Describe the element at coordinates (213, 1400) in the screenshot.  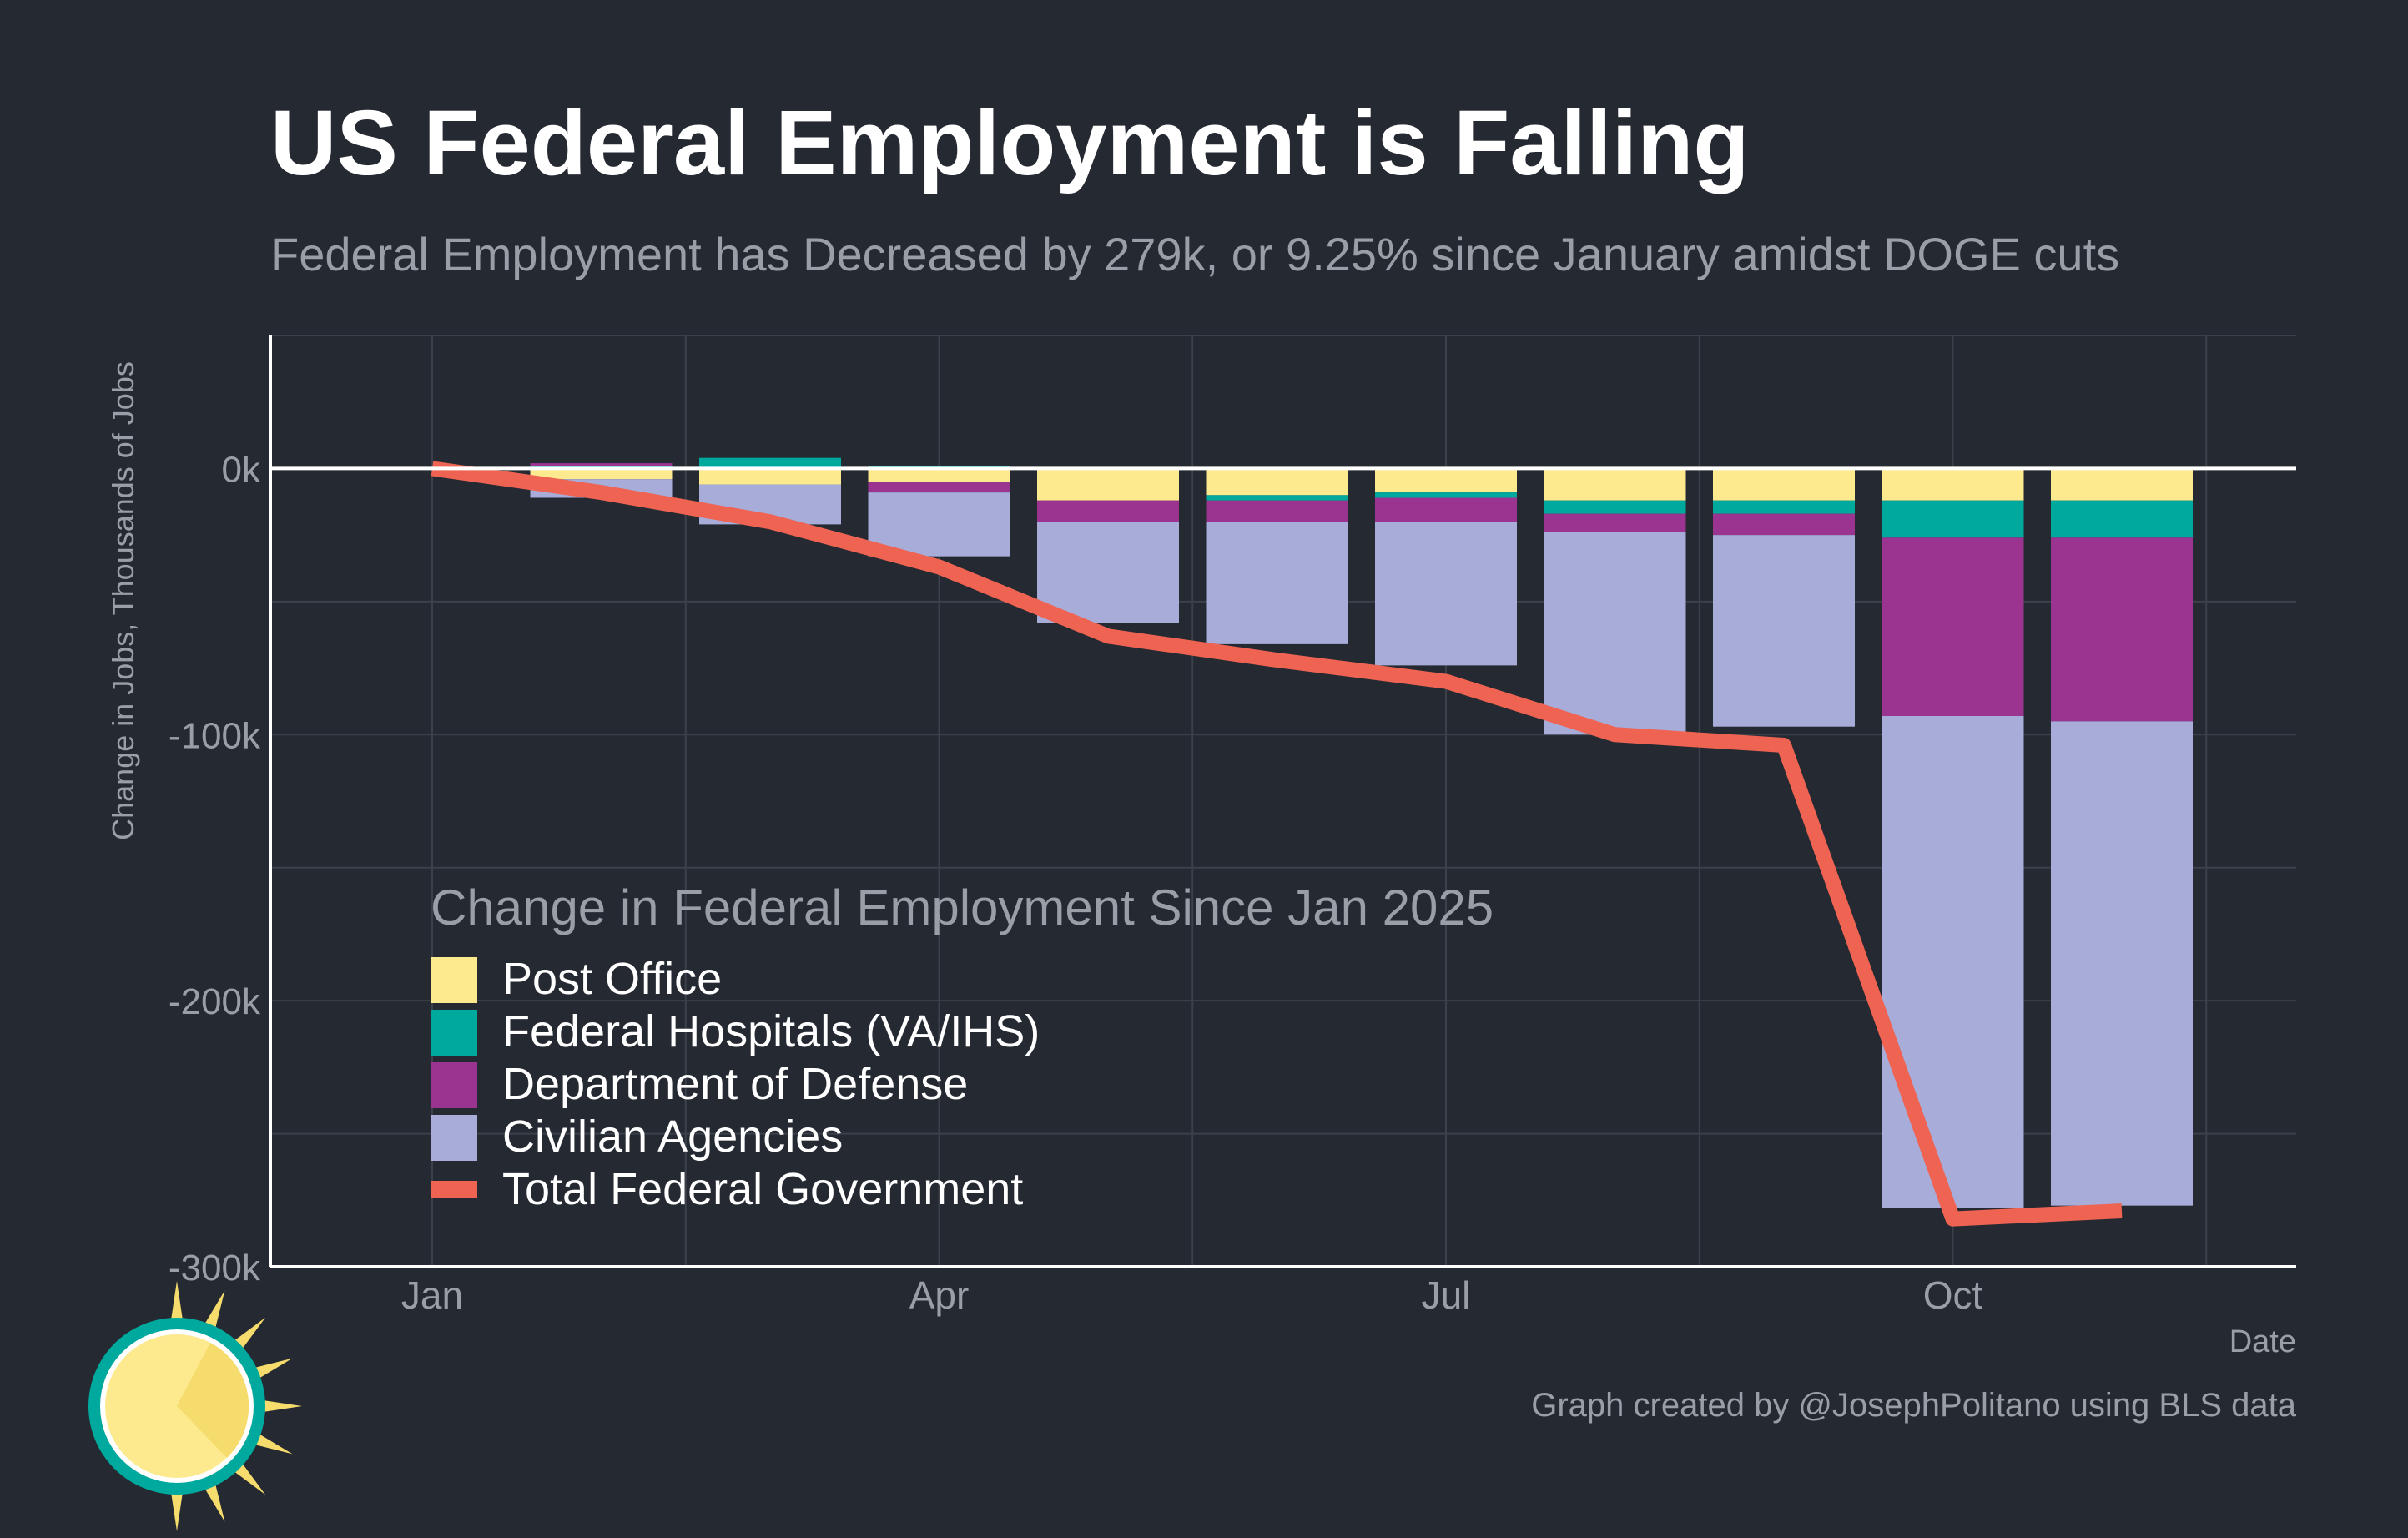
I see `sun-shade` at that location.